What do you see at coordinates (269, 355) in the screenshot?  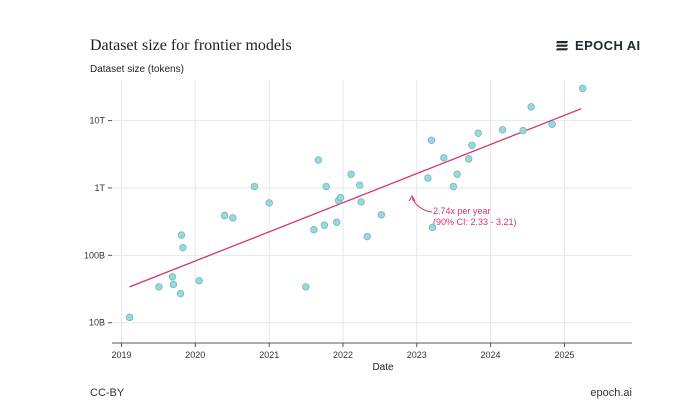 I see `x-tick-label: 2021` at bounding box center [269, 355].